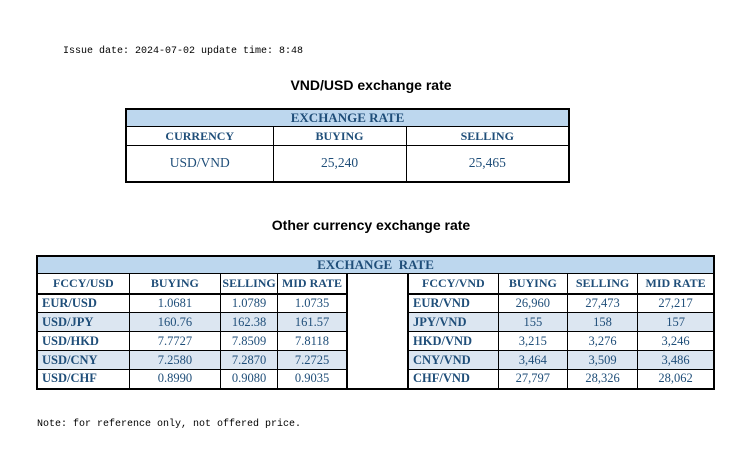  What do you see at coordinates (453, 360) in the screenshot?
I see `pair-cell: CNY/VND` at bounding box center [453, 360].